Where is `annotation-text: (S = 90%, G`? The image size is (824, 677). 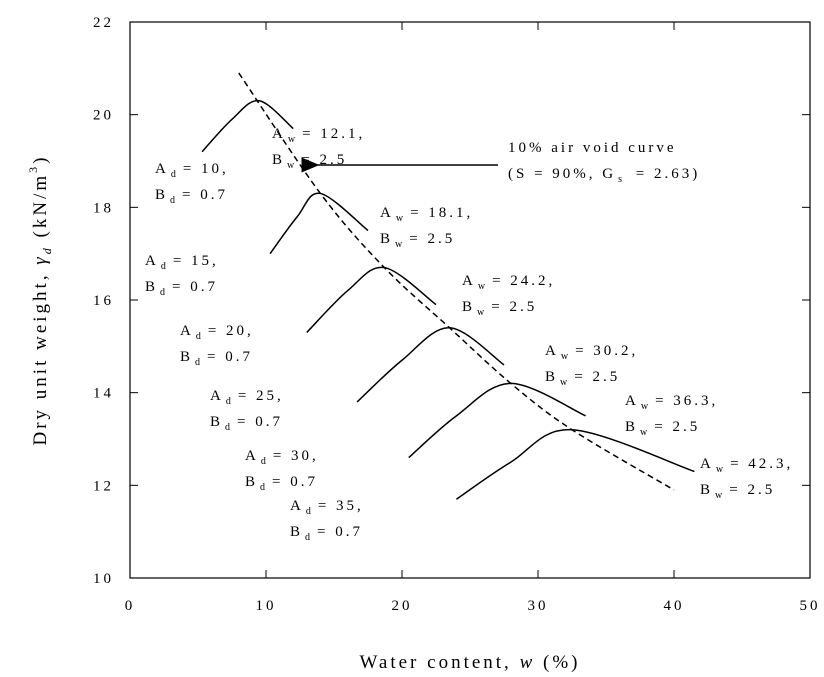
annotation-text: (S = 90%, G is located at coordinates (562, 174).